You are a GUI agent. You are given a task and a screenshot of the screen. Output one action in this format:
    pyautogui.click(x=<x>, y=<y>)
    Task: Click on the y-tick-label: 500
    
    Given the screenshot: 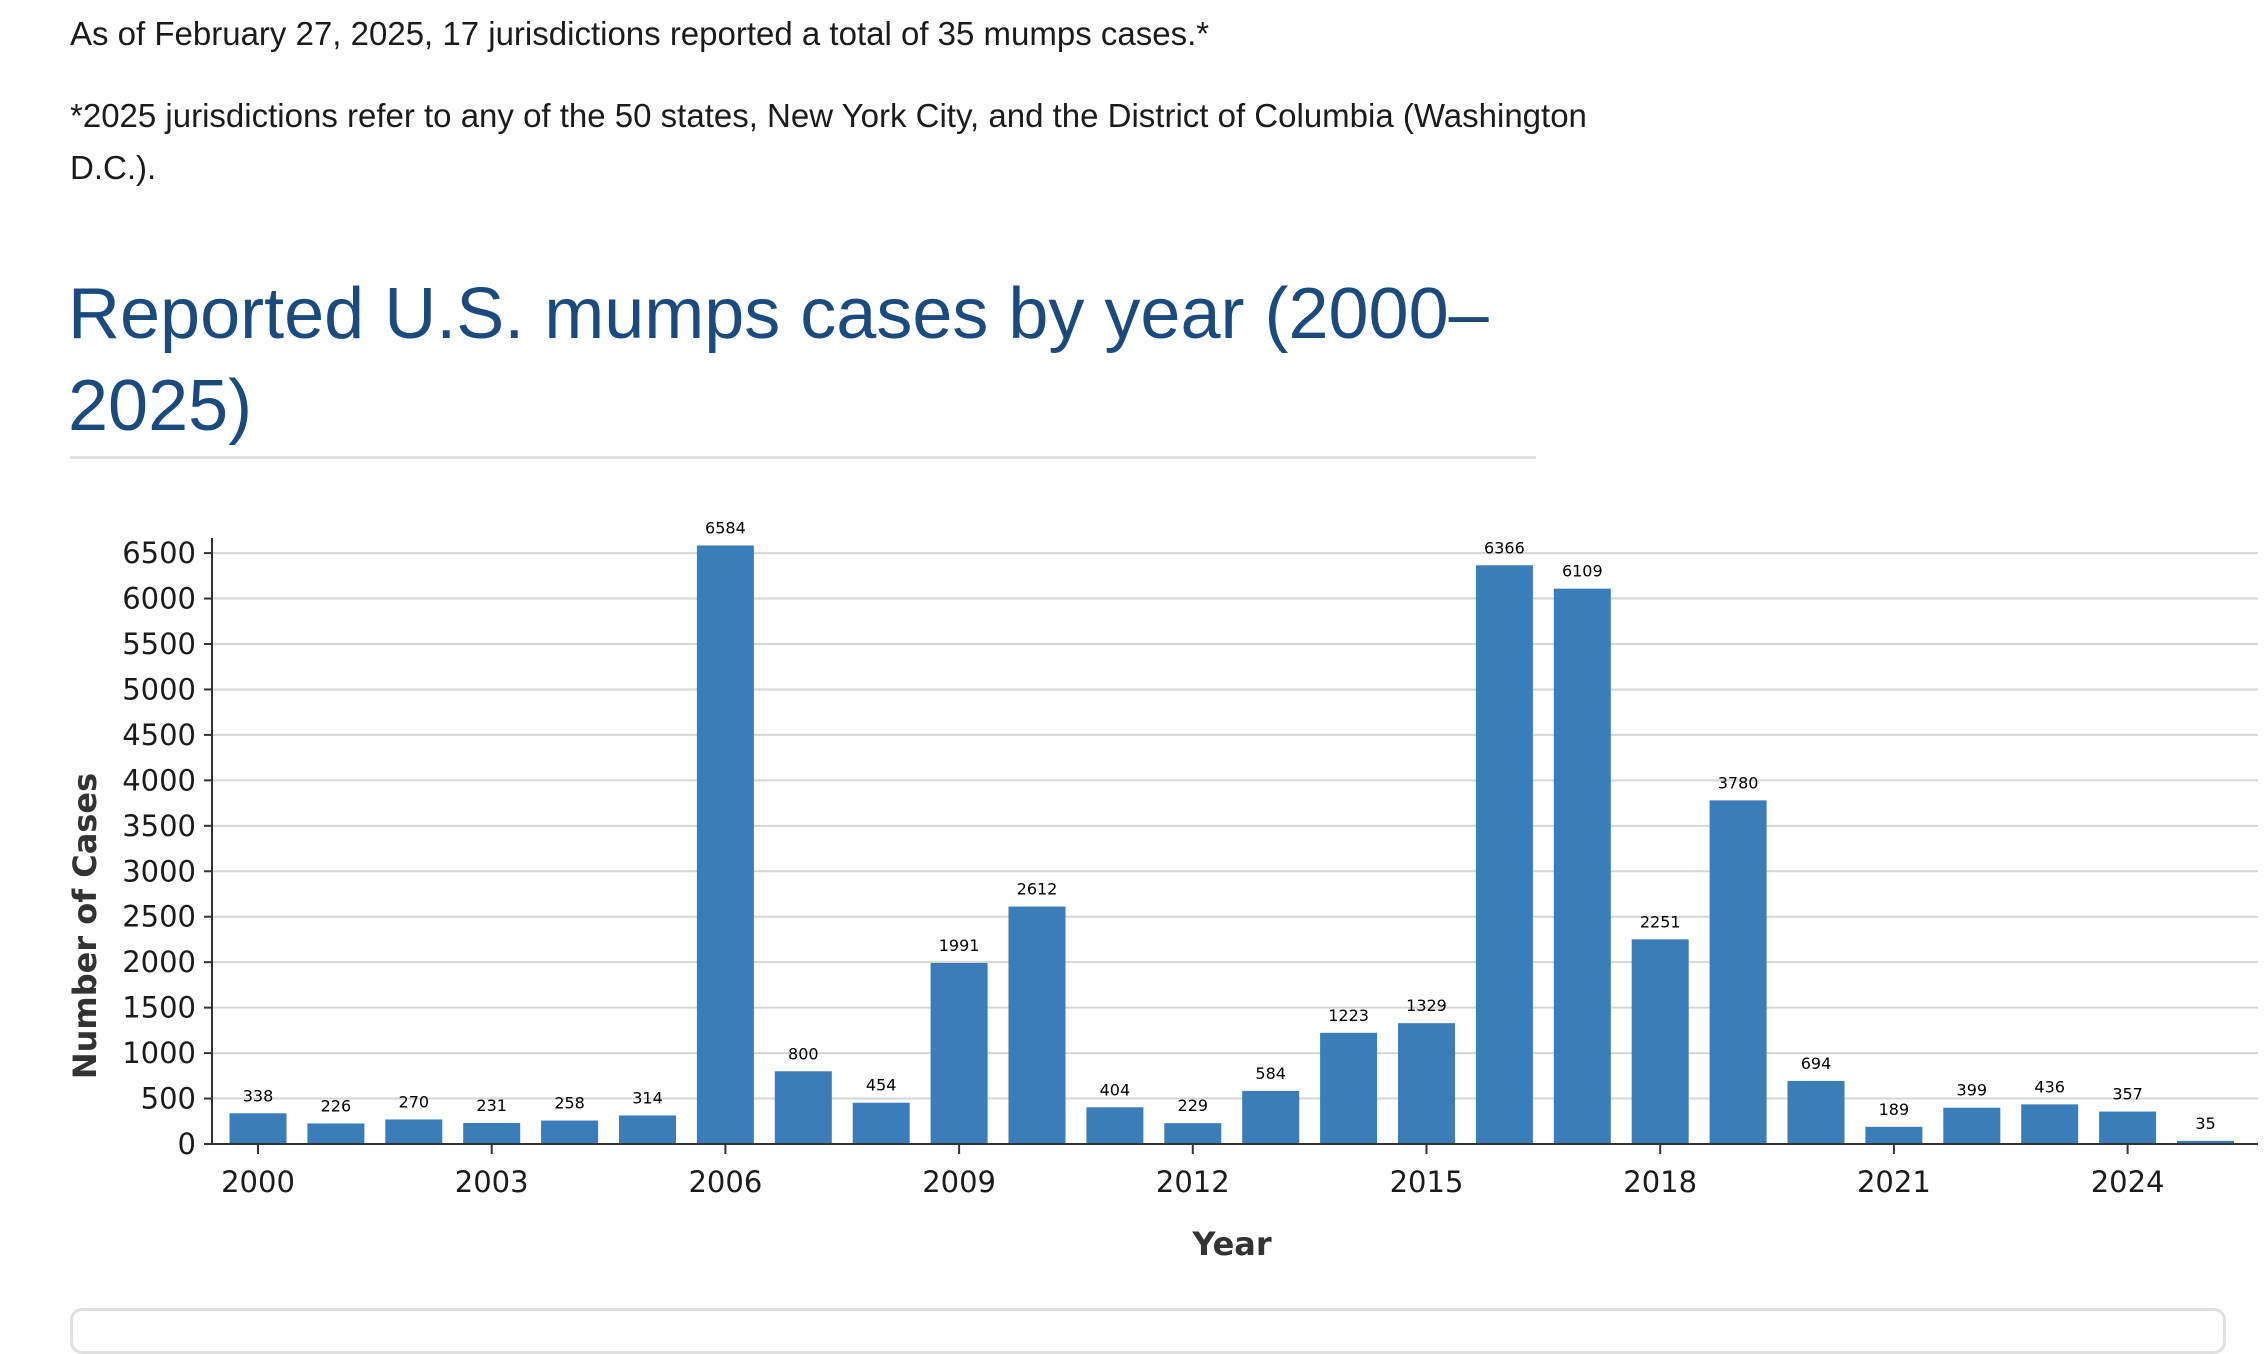 What is the action you would take?
    pyautogui.click(x=168, y=1099)
    